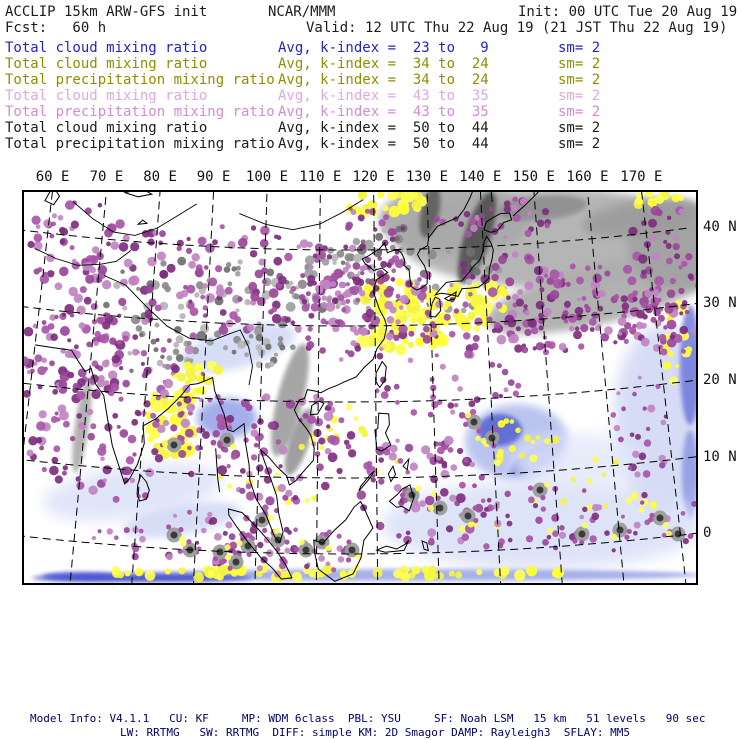 The image size is (740, 740). I want to click on fcst-line: Fcst: 60 h, so click(56, 28).